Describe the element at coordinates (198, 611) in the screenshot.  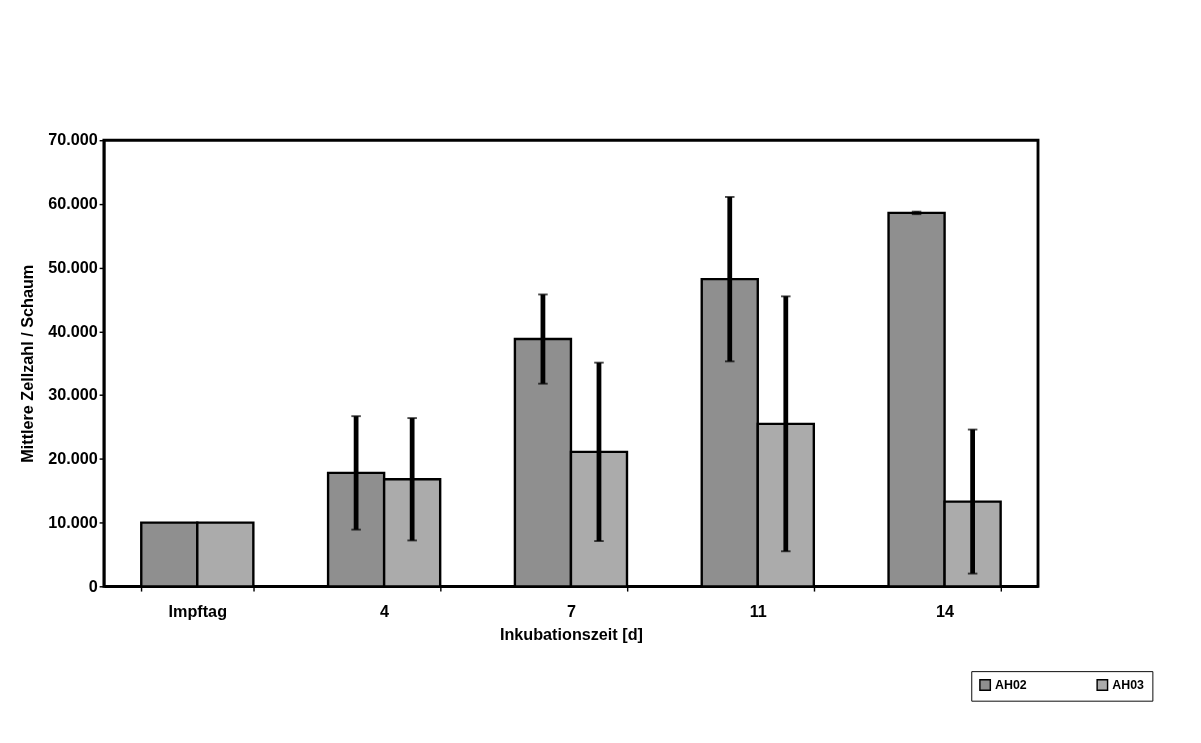
I see `x-tick-label: Impftag` at that location.